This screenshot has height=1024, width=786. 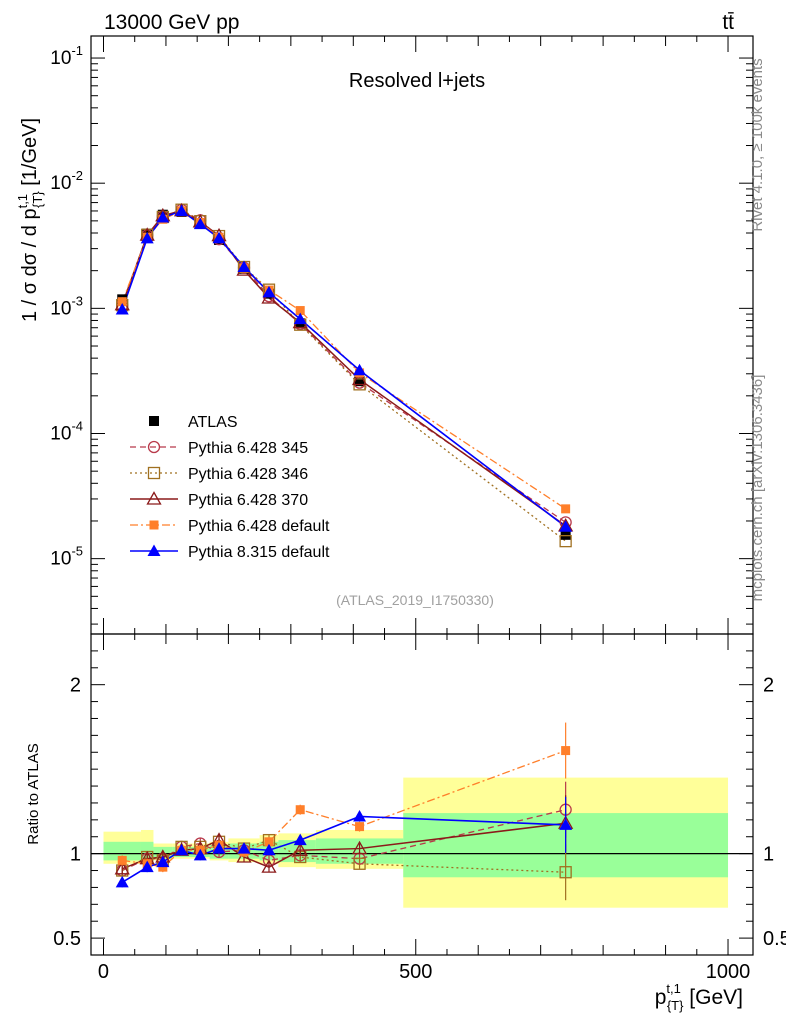 What do you see at coordinates (248, 448) in the screenshot?
I see `legend-label-p345: Pythia 6.428 345` at bounding box center [248, 448].